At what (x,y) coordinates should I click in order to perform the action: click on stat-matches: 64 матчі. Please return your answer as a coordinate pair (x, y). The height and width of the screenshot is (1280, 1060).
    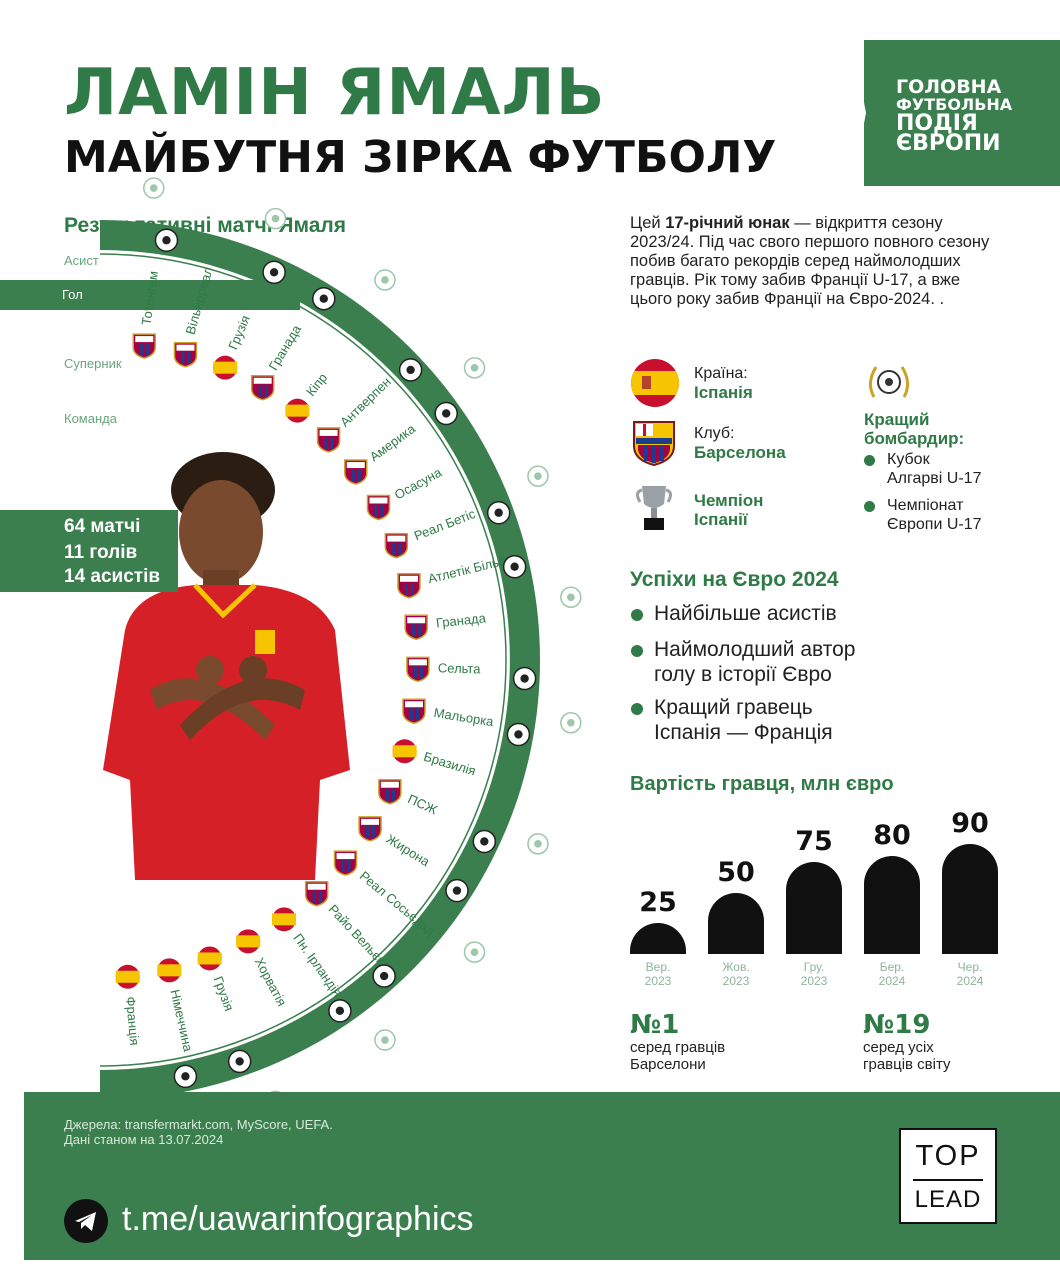
    Looking at the image, I should click on (102, 526).